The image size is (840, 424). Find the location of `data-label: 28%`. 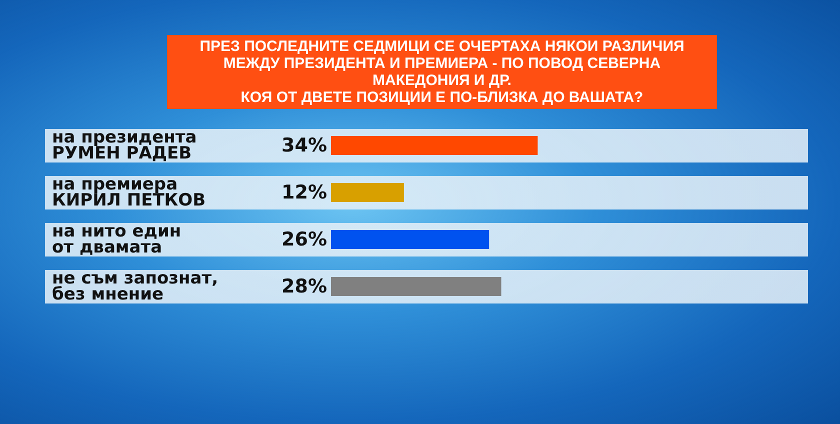

data-label: 28% is located at coordinates (304, 287).